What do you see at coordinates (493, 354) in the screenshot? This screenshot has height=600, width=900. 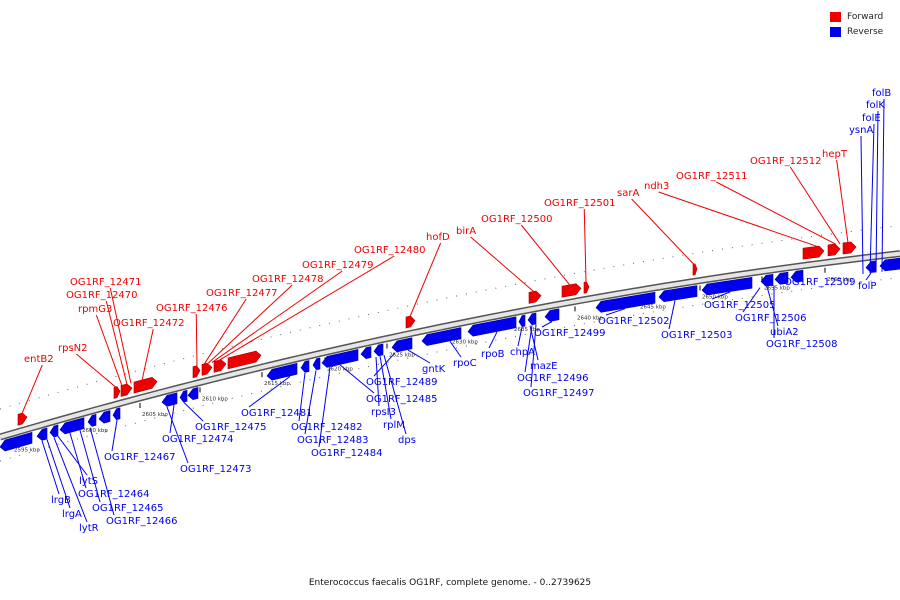 I see `gene-label: rpoB` at bounding box center [493, 354].